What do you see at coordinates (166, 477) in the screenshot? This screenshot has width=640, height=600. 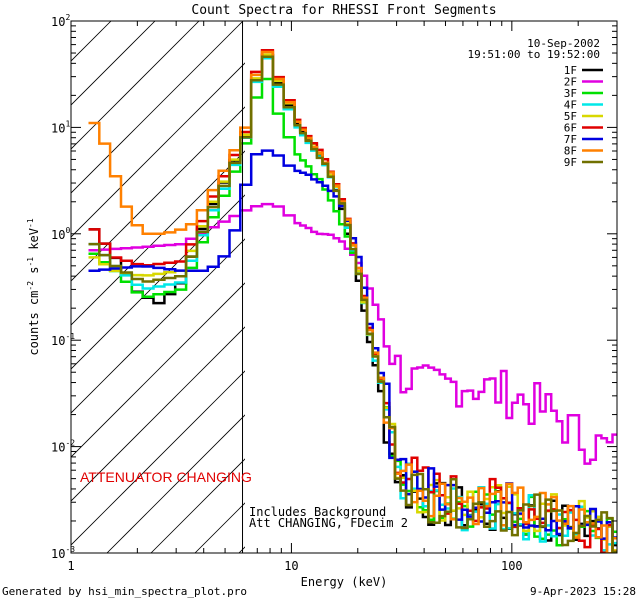 I see `attenuator-changing-annotation: ATTENUATOR CHANGING` at bounding box center [166, 477].